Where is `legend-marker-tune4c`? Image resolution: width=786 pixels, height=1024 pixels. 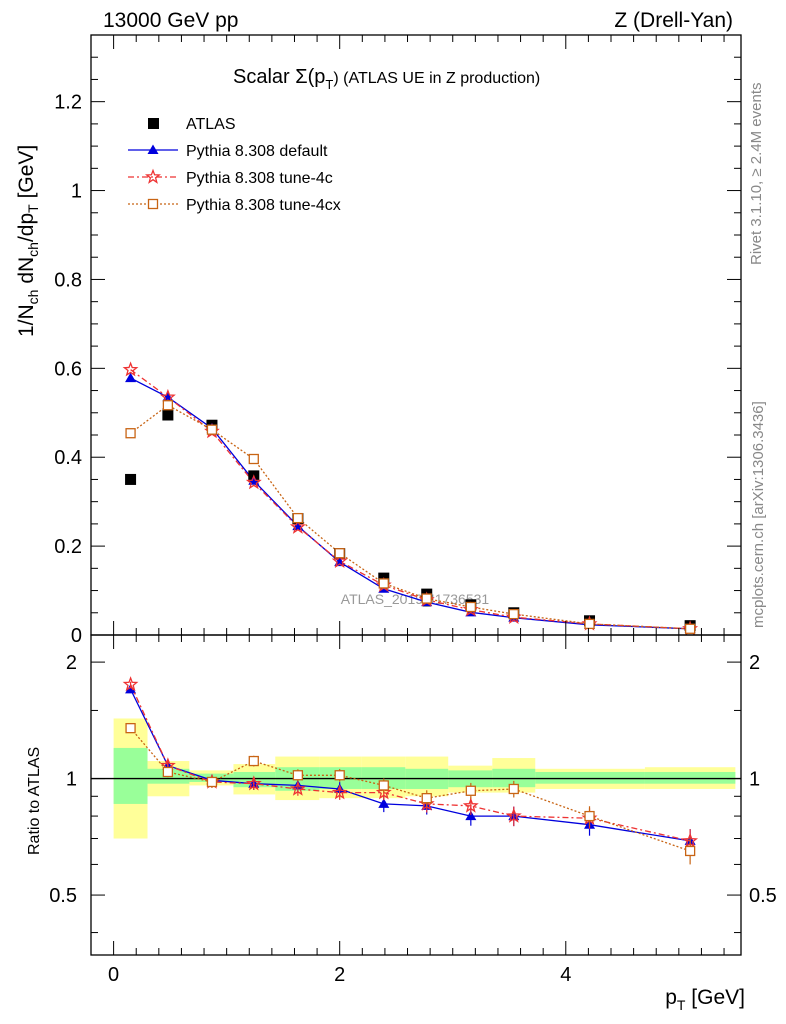 legend-marker-tune4c is located at coordinates (153, 176).